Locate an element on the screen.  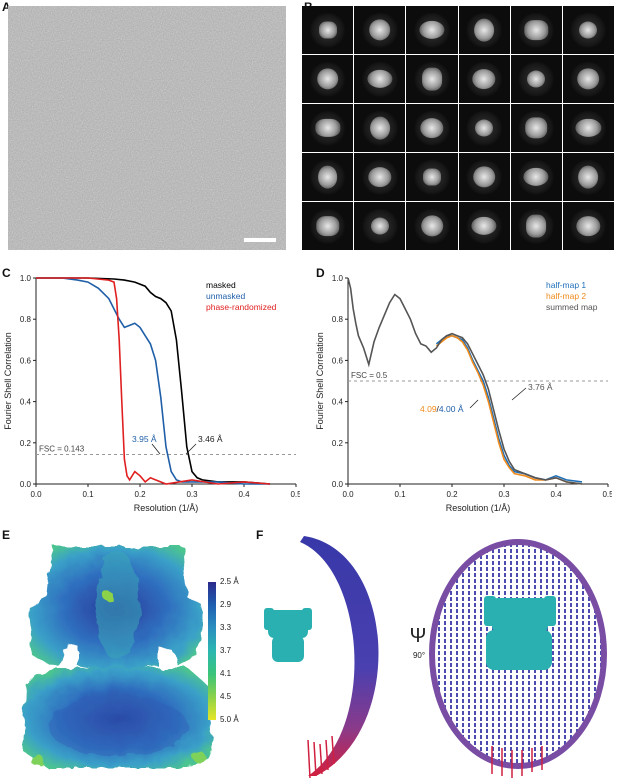
legend-entry: half-map 2 is located at coordinates (566, 296).